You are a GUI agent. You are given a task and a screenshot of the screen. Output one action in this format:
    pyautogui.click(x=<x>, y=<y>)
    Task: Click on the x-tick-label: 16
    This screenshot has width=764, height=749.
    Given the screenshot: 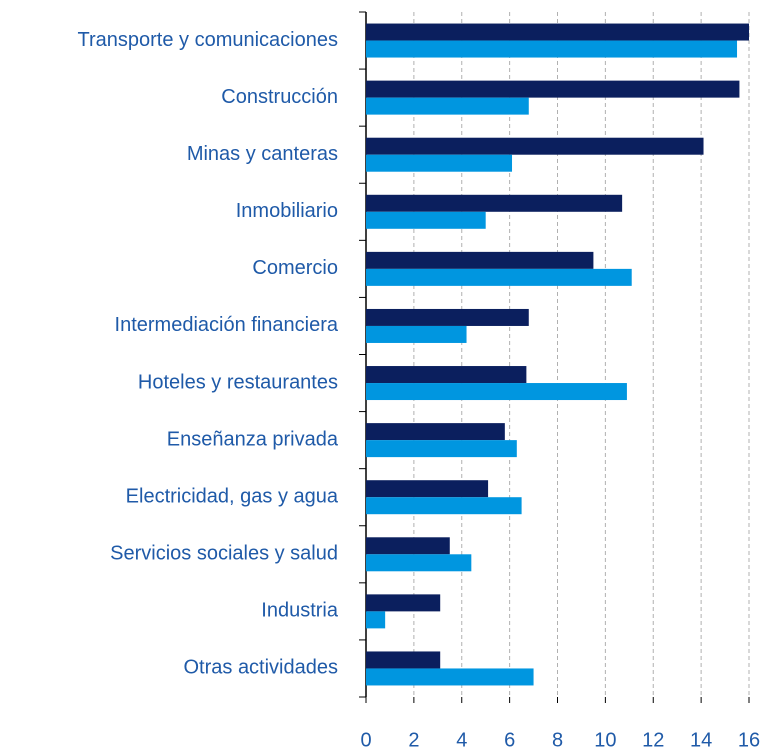 What is the action you would take?
    pyautogui.click(x=749, y=739)
    